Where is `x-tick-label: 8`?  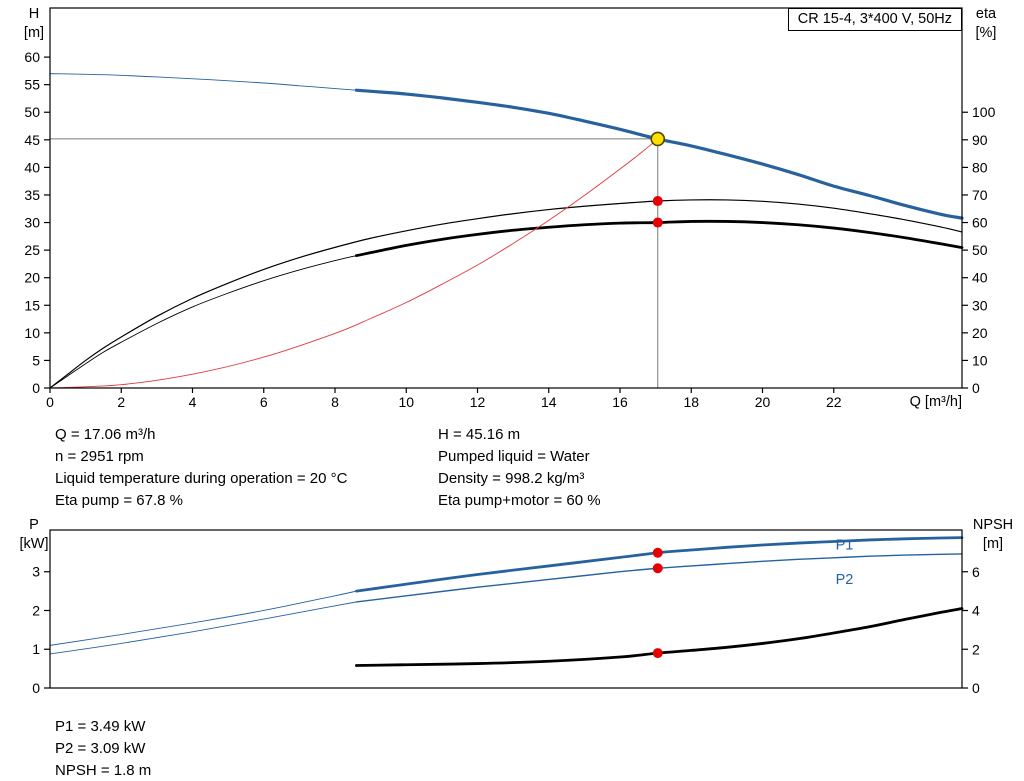 x-tick-label: 8 is located at coordinates (335, 402).